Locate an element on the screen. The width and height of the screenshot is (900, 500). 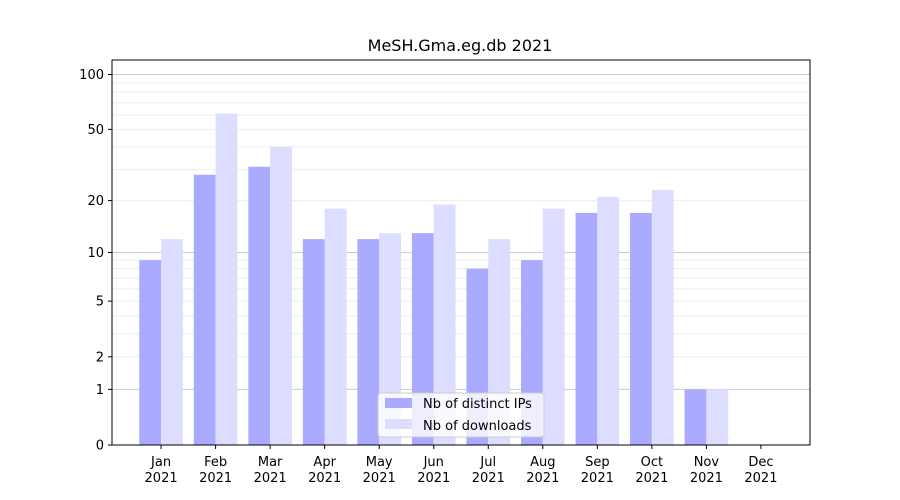
y-tick-label: 100 is located at coordinates (91, 75).